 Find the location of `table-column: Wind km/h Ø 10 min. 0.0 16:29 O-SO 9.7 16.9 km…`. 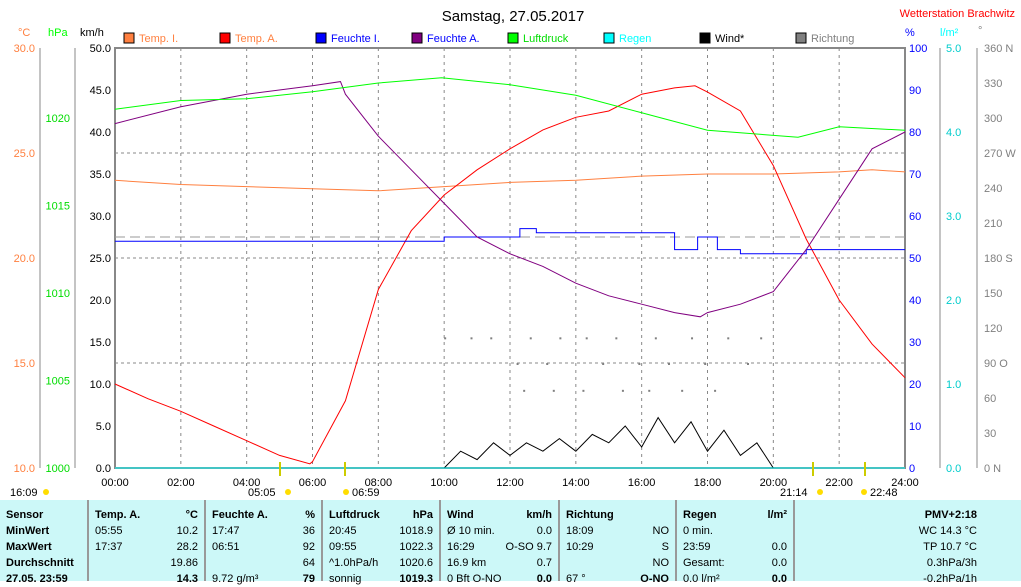

table-column: Wind km/h Ø 10 min. 0.0 16:29 O-SO 9.7 16.9 km… is located at coordinates (500, 542).